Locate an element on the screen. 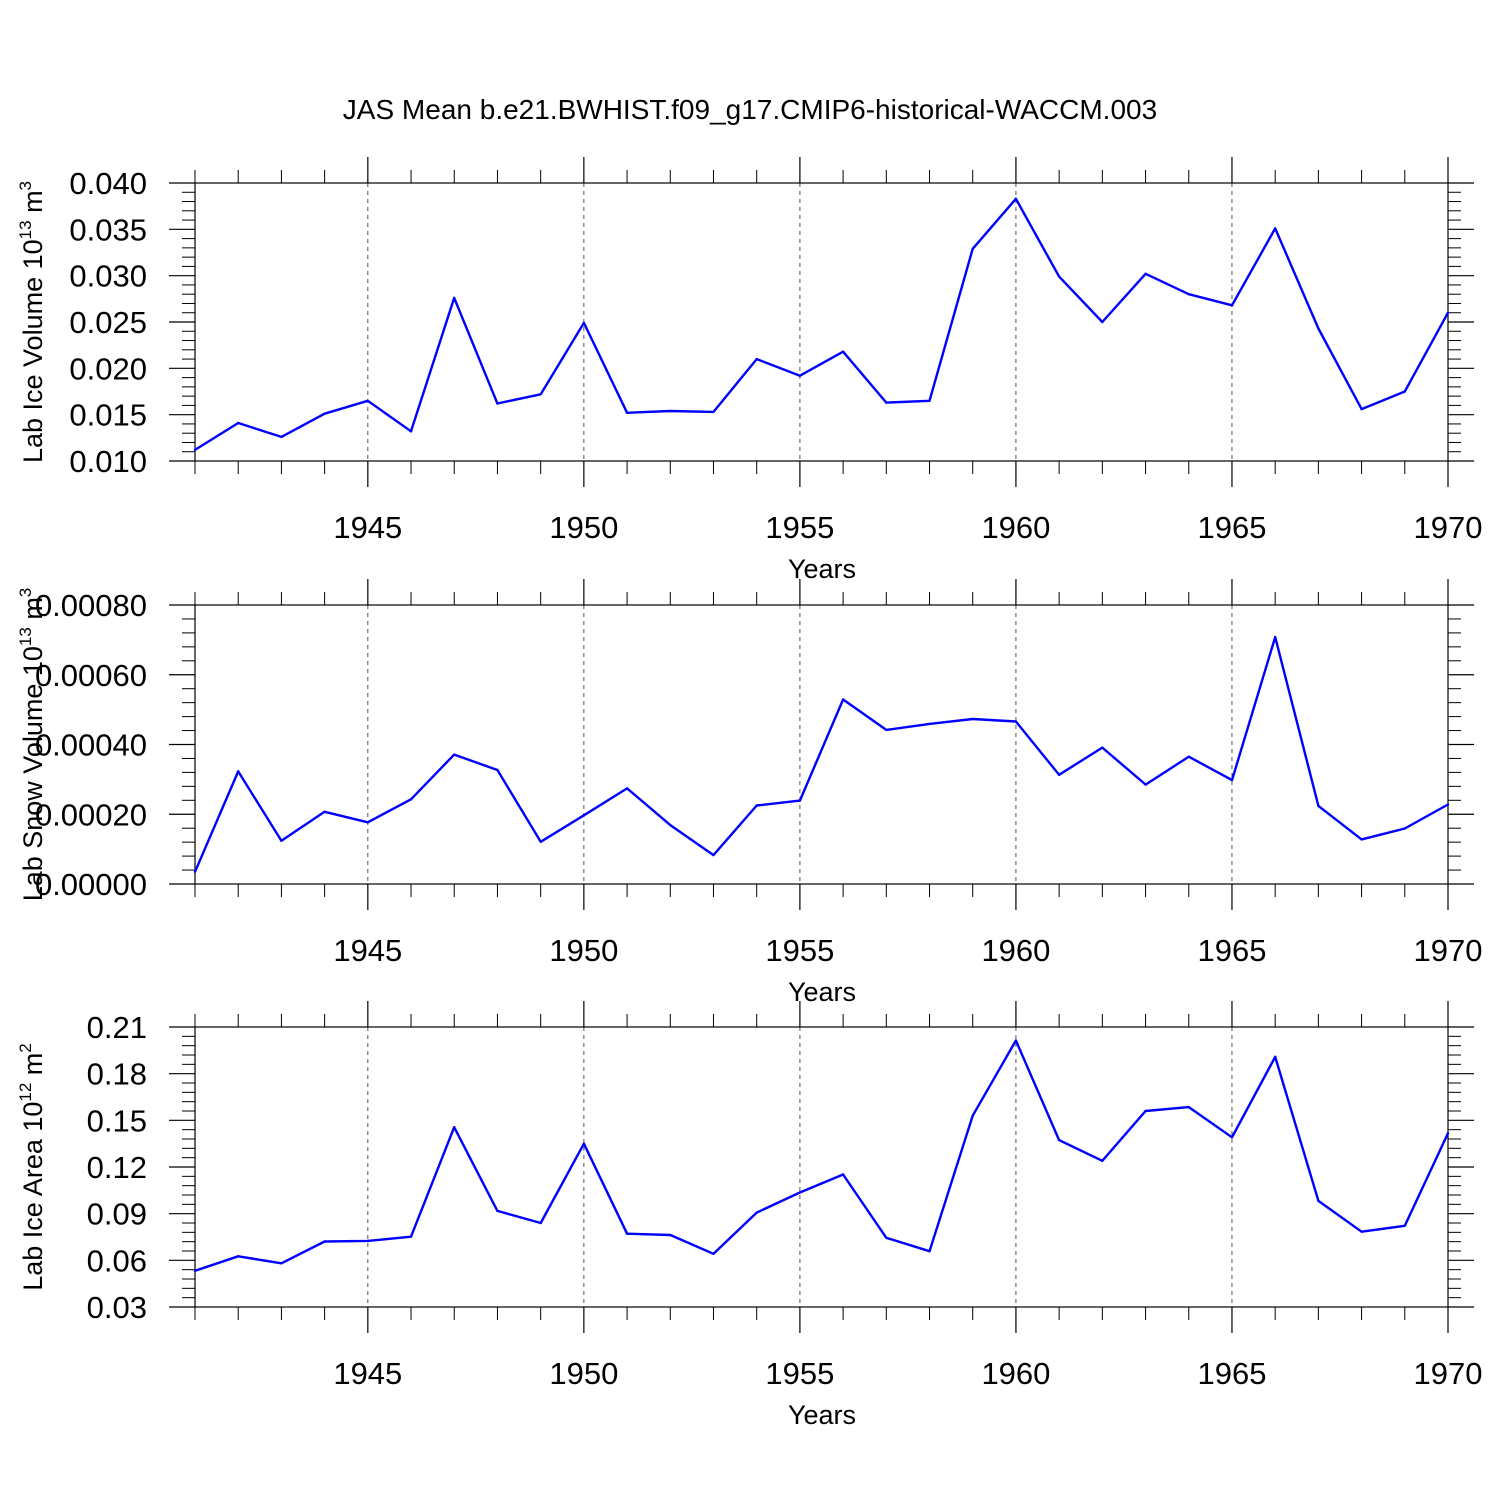 Image resolution: width=1500 pixels, height=1500 pixels. ytick-label: 0.00020 is located at coordinates (91, 814).